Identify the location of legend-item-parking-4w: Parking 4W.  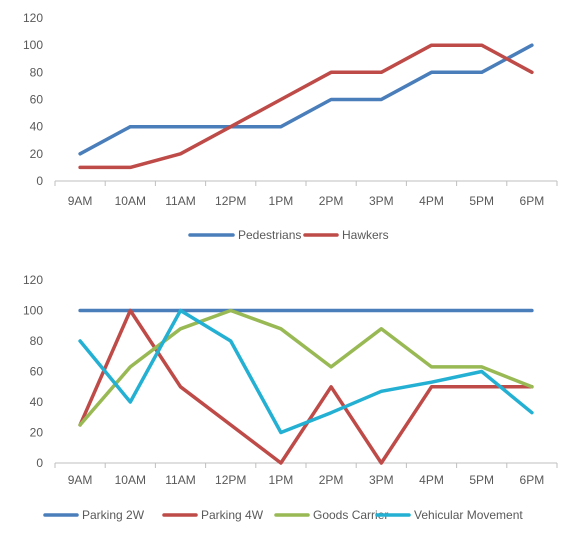
(213, 515).